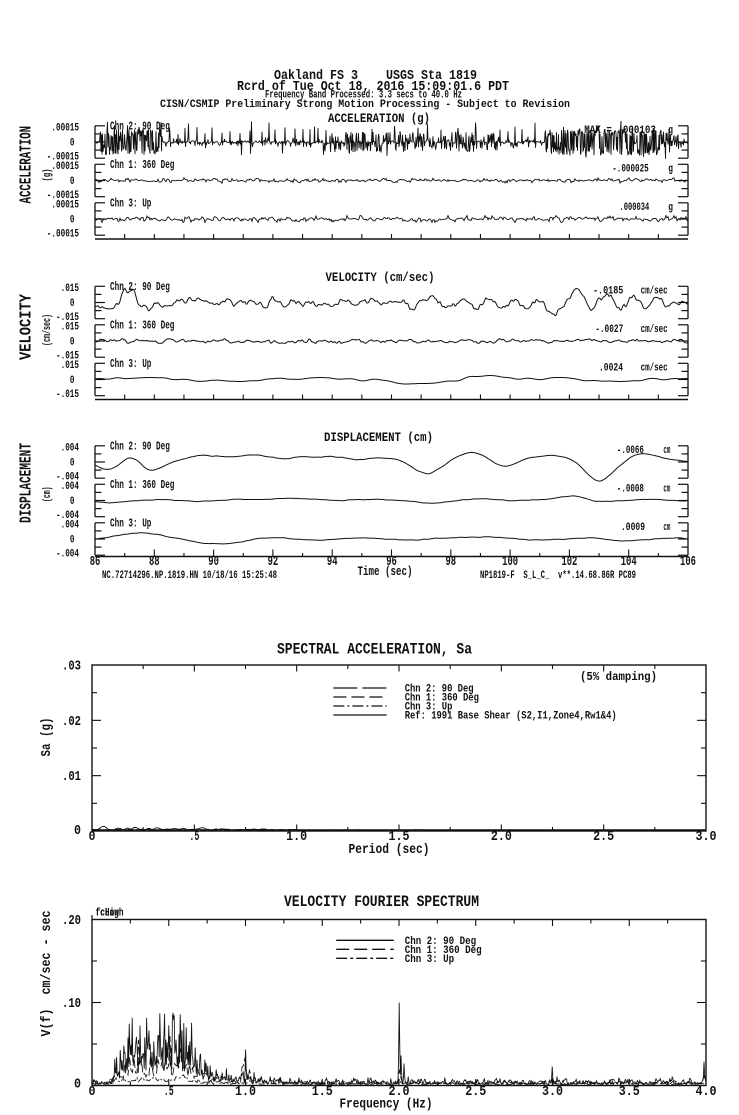  What do you see at coordinates (71, 777) in the screenshot?
I see `svg-text: .01` at bounding box center [71, 777].